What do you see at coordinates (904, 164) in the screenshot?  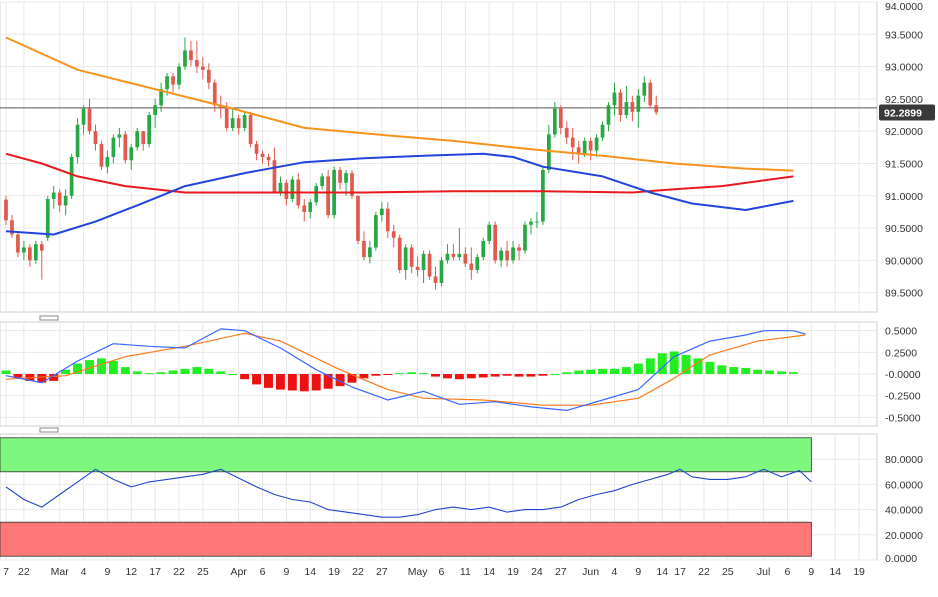 I see `y-tick-label: 91.5000` at bounding box center [904, 164].